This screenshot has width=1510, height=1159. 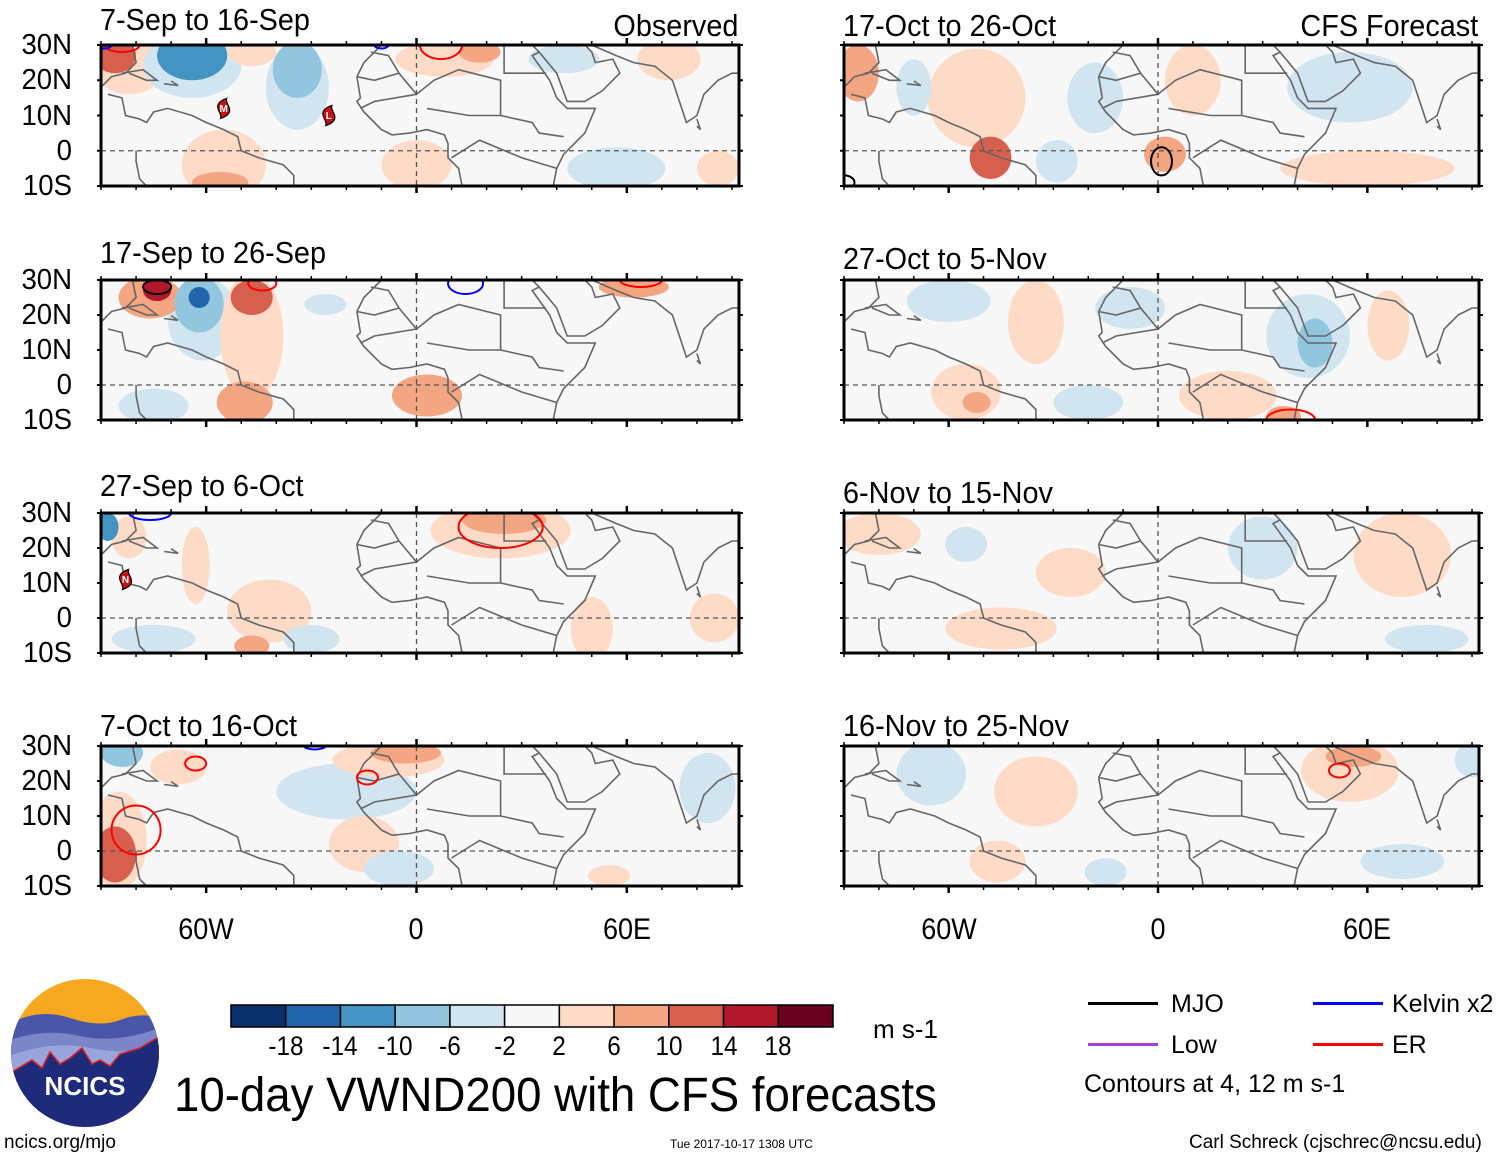 I want to click on legend-label-mjo: MJO, so click(x=1197, y=1004).